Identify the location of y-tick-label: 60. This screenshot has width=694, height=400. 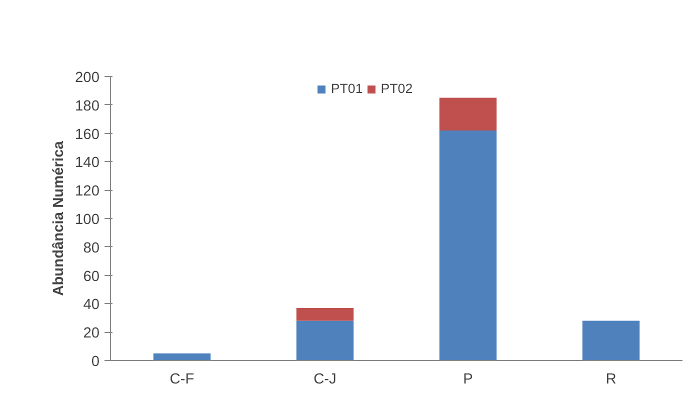
(91, 276).